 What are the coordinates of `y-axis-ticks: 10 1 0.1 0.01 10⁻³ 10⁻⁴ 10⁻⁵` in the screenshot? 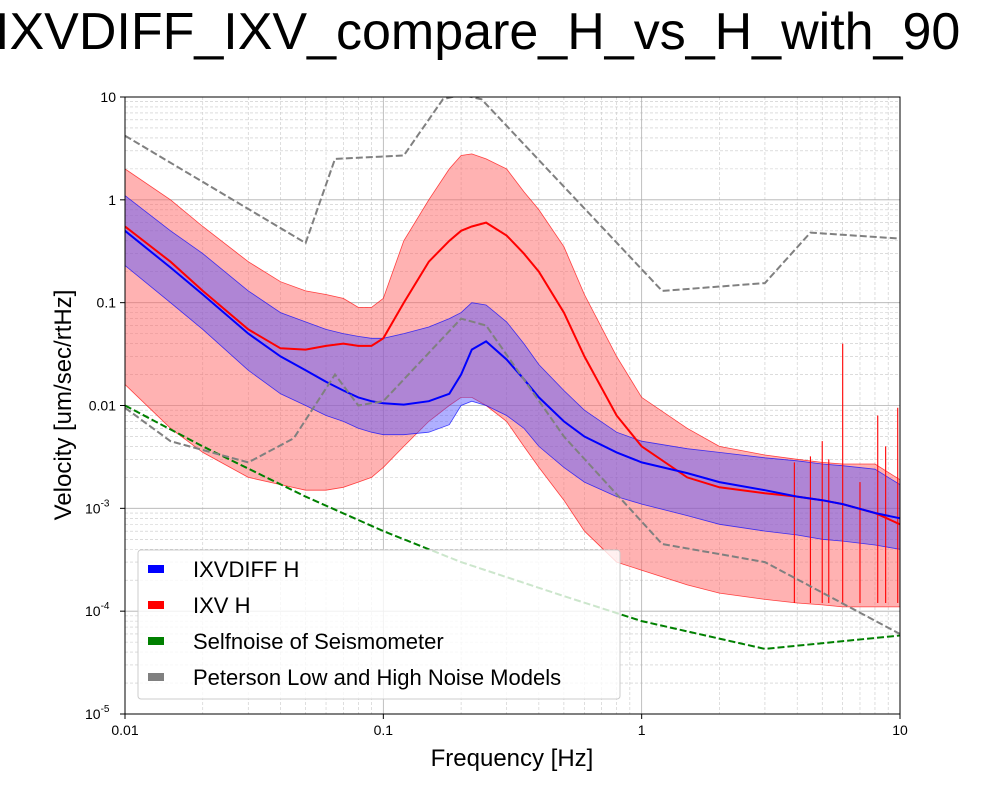 It's located at (105, 405).